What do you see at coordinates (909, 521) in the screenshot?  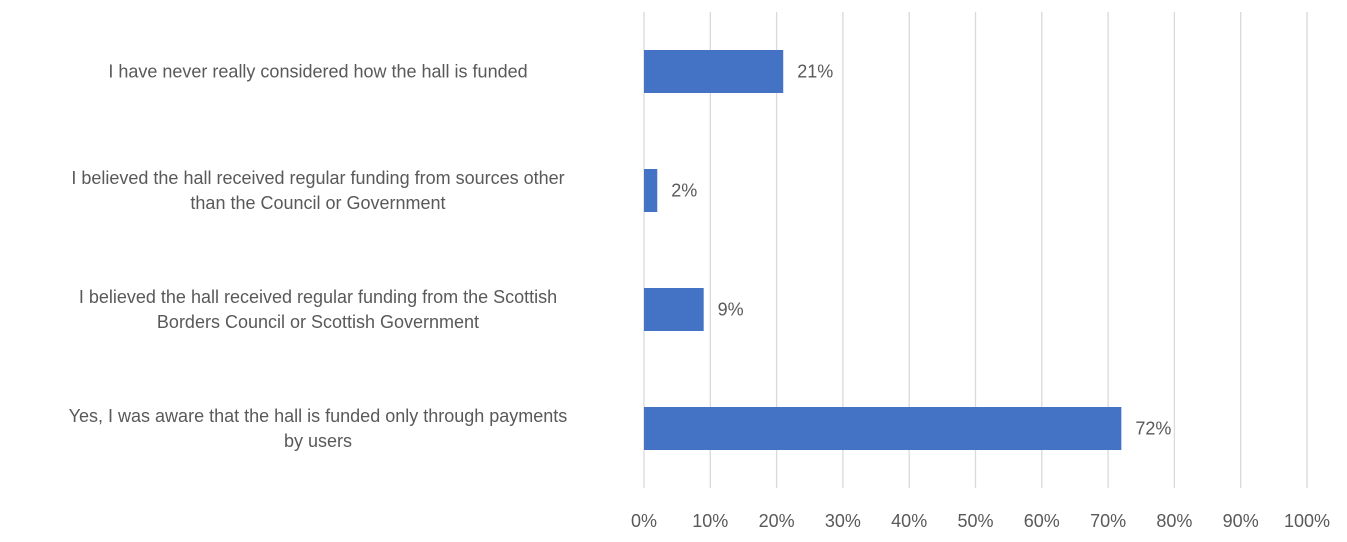 I see `x-tick-label: 40%` at bounding box center [909, 521].